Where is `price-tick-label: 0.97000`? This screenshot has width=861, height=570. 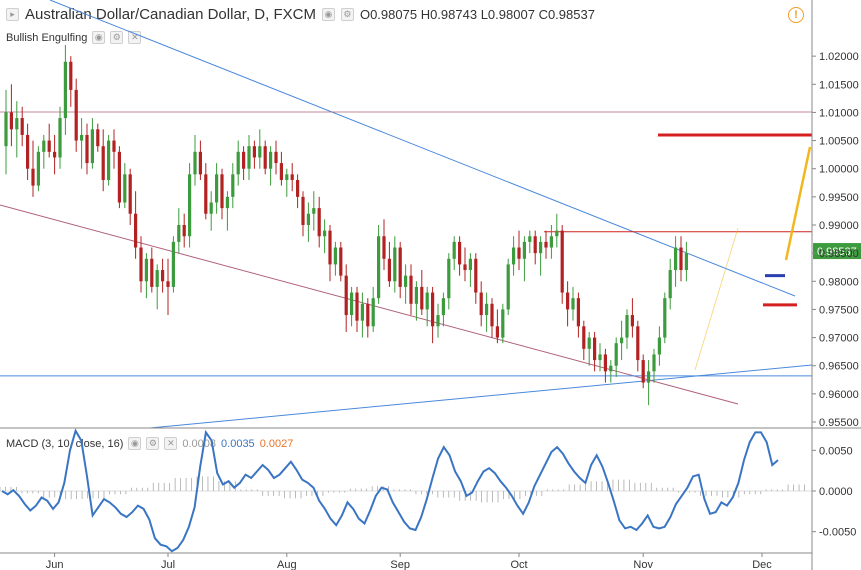 price-tick-label: 0.97000 is located at coordinates (839, 339).